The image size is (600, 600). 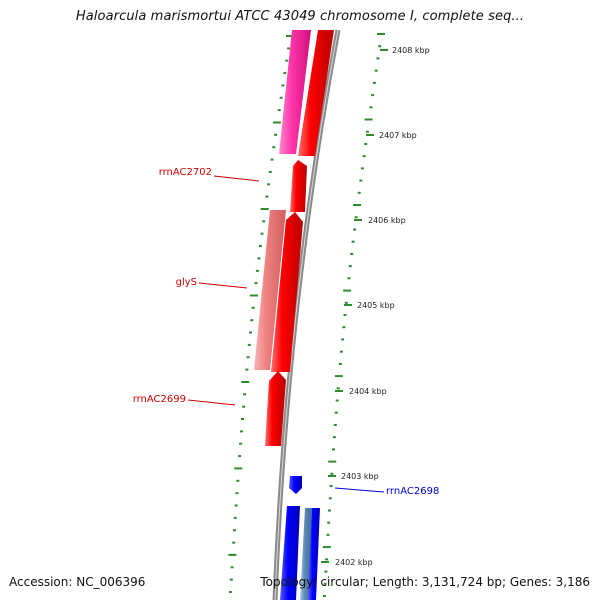 What do you see at coordinates (354, 562) in the screenshot?
I see `scale-tick-label: 2402 kbp` at bounding box center [354, 562].